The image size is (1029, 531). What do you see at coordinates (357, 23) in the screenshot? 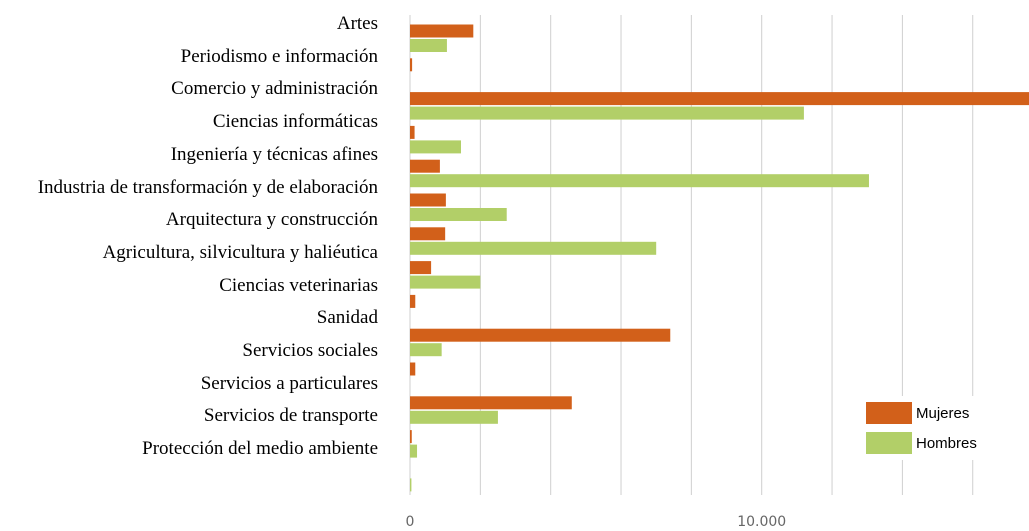
I see `category-label: Artes` at bounding box center [357, 23].